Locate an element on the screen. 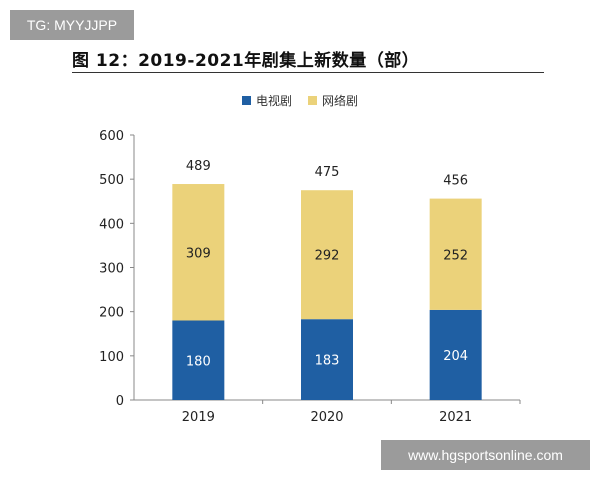 This screenshot has height=480, width=600. x-tick-label: 2021 is located at coordinates (455, 417).